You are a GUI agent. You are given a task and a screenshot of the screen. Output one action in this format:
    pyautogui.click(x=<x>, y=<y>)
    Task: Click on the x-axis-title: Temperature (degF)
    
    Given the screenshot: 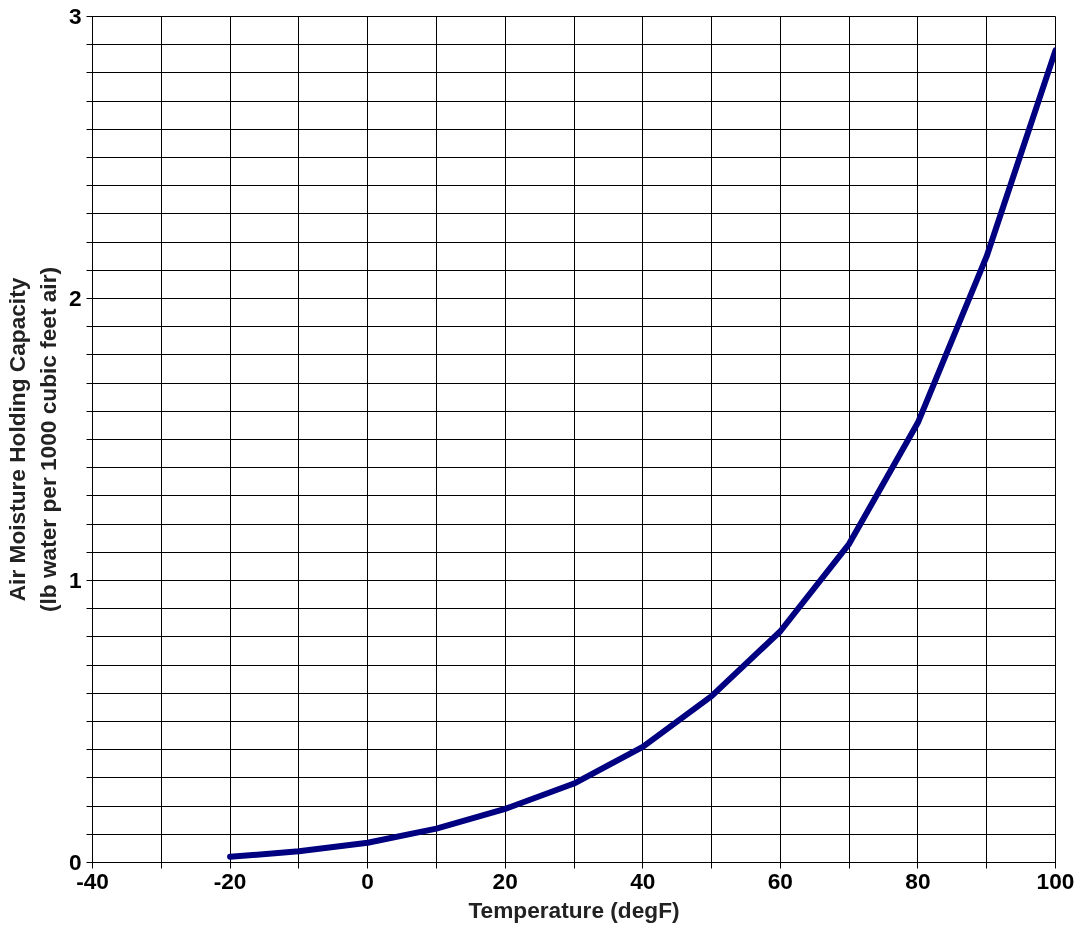 What is the action you would take?
    pyautogui.click(x=574, y=909)
    